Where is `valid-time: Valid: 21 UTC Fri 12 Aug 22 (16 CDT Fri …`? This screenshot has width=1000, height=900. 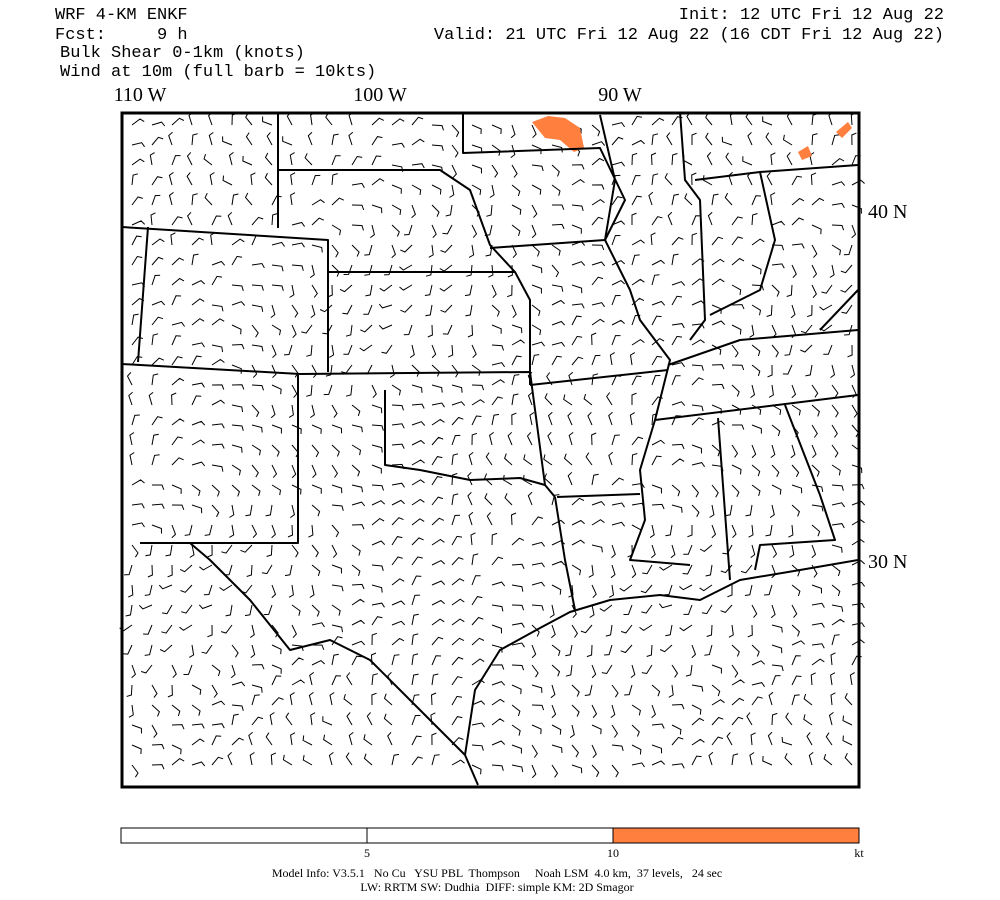 valid-time: Valid: 21 UTC Fri 12 Aug 22 (16 CDT Fri … is located at coordinates (689, 35).